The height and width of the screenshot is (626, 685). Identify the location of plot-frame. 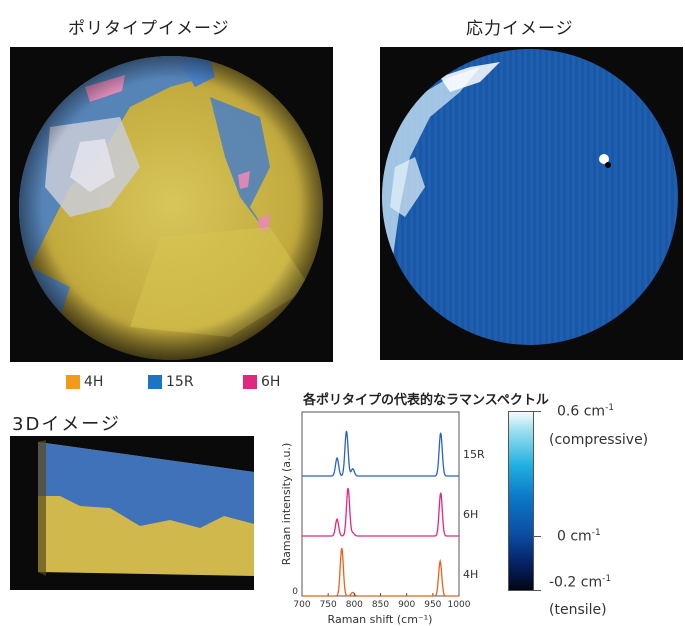
(380, 504).